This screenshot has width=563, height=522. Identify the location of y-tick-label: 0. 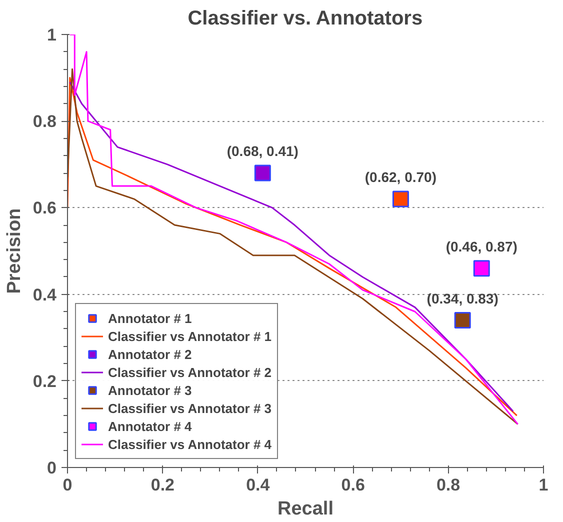
(52, 468).